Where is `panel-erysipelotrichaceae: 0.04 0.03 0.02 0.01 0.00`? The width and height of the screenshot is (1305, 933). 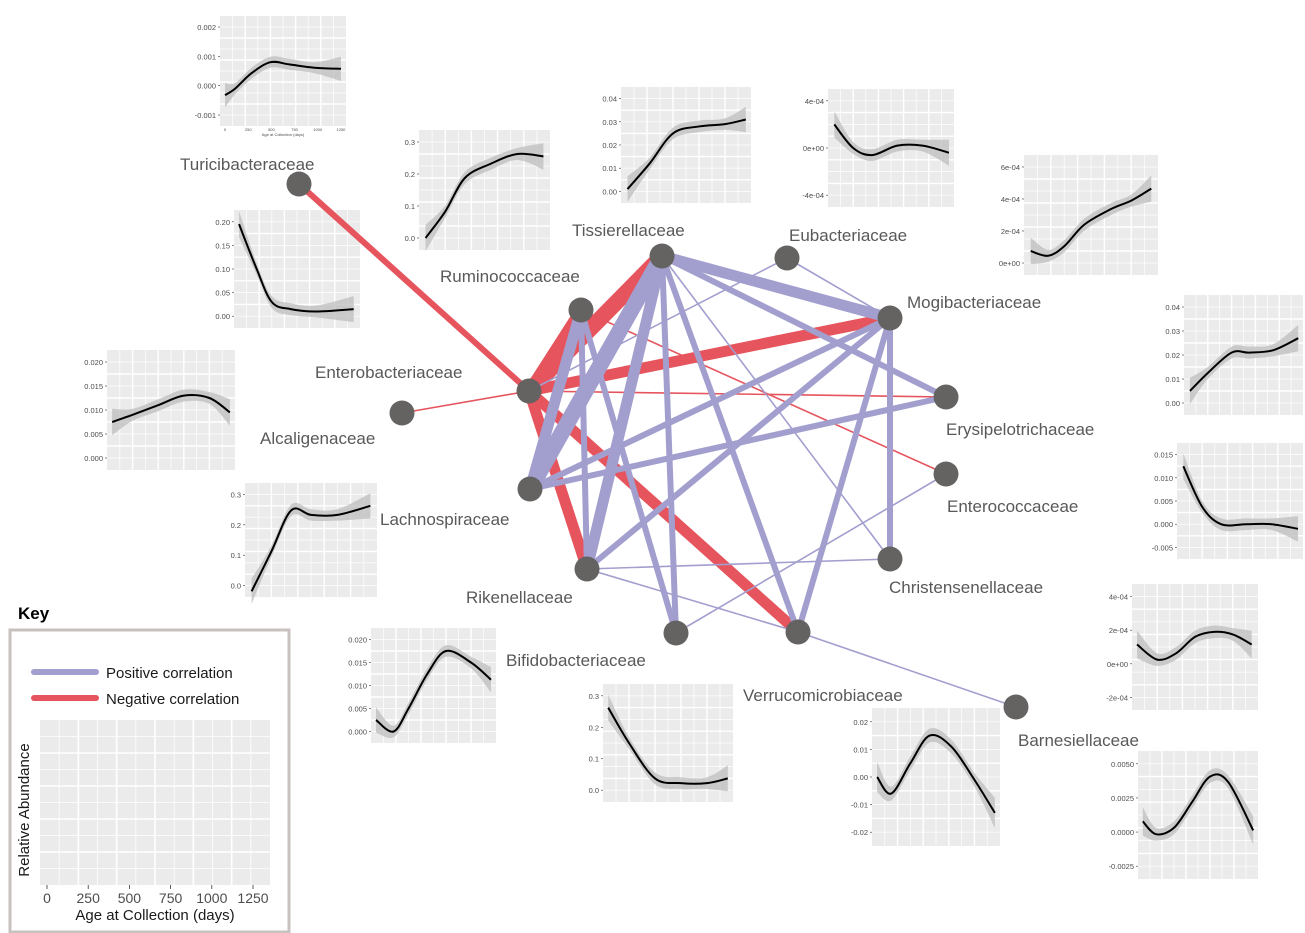
panel-erysipelotrichaceae: 0.04 0.03 0.02 0.01 0.00 is located at coordinates (1234, 355).